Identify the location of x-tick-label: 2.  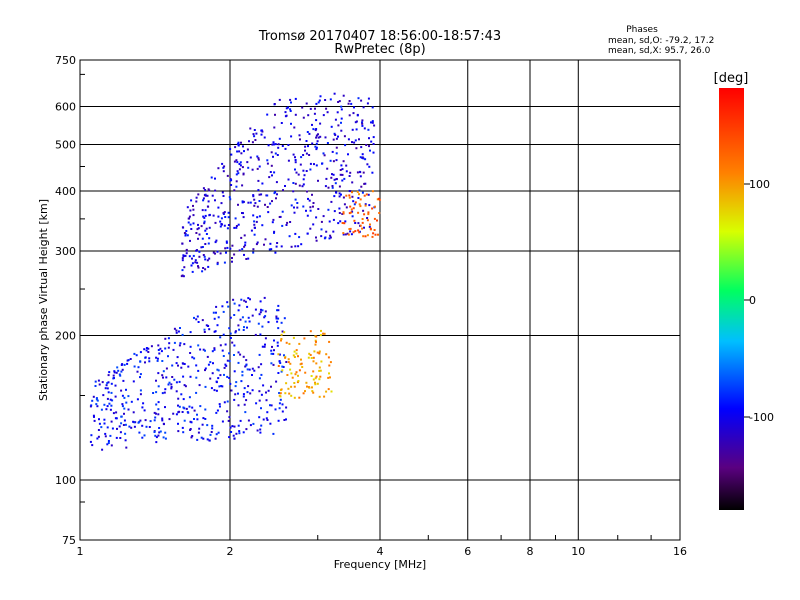
(230, 551).